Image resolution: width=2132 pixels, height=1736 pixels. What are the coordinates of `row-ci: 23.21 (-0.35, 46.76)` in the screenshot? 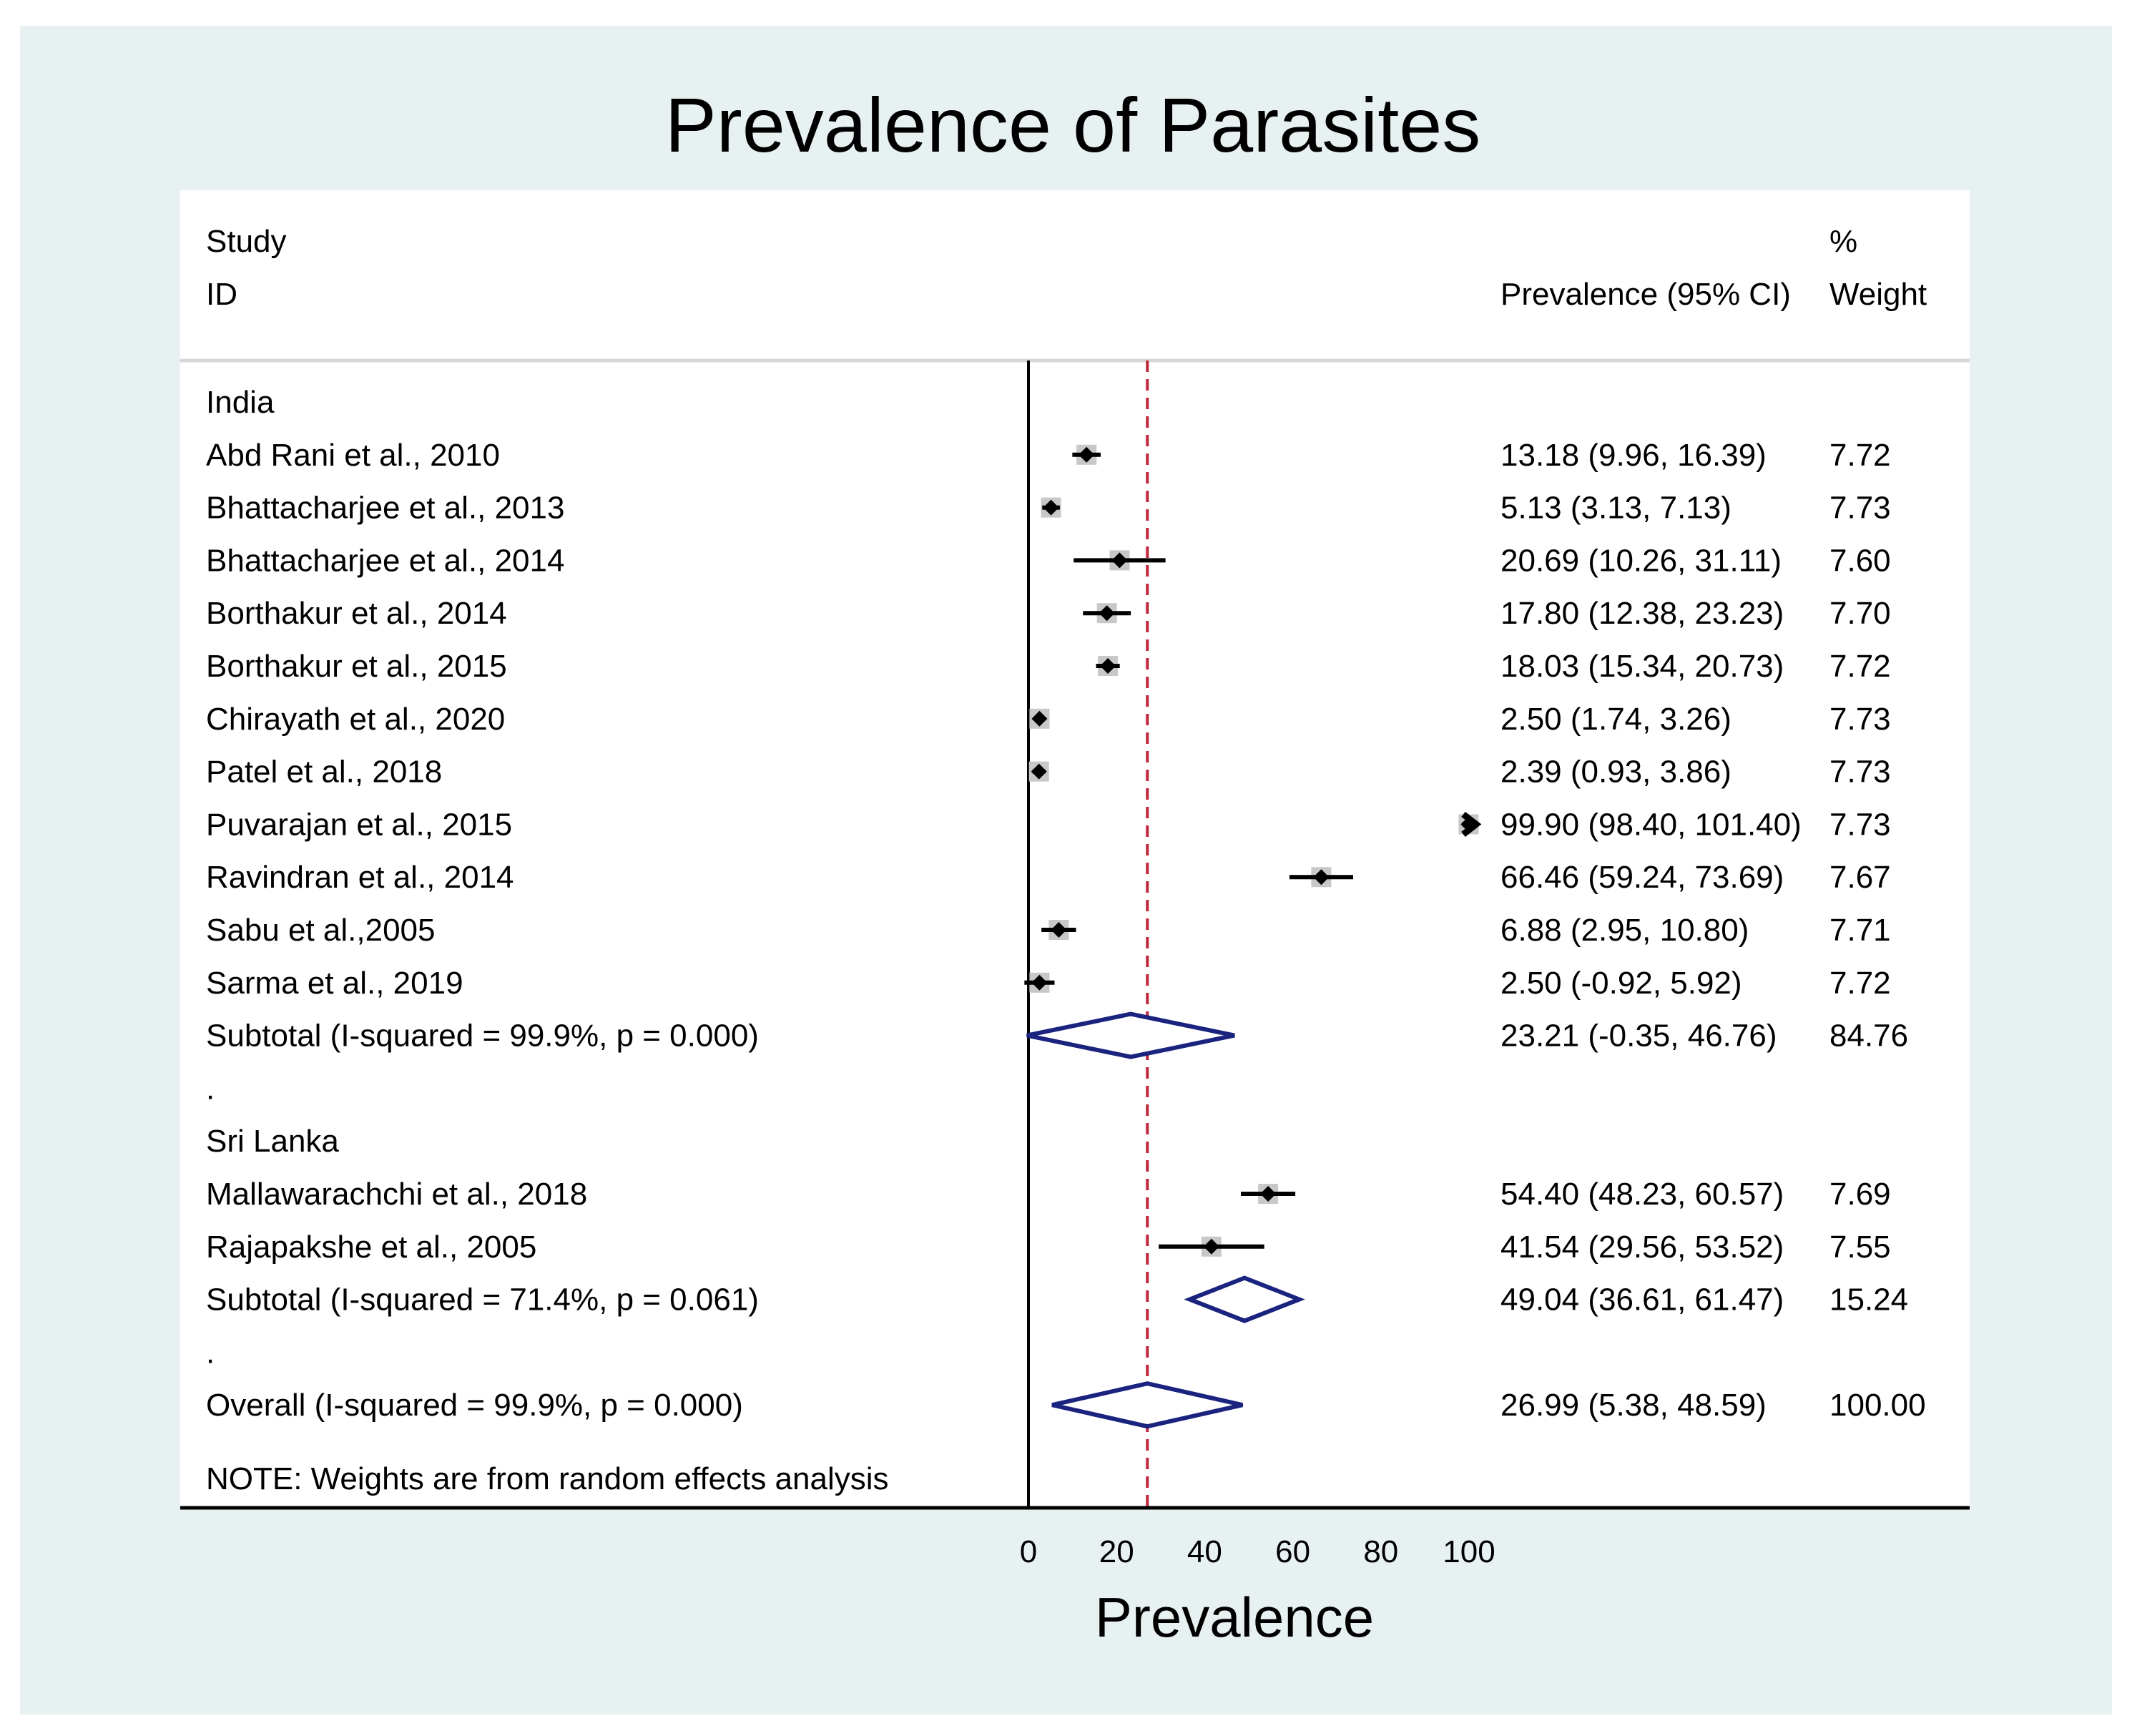 It's located at (1638, 1036).